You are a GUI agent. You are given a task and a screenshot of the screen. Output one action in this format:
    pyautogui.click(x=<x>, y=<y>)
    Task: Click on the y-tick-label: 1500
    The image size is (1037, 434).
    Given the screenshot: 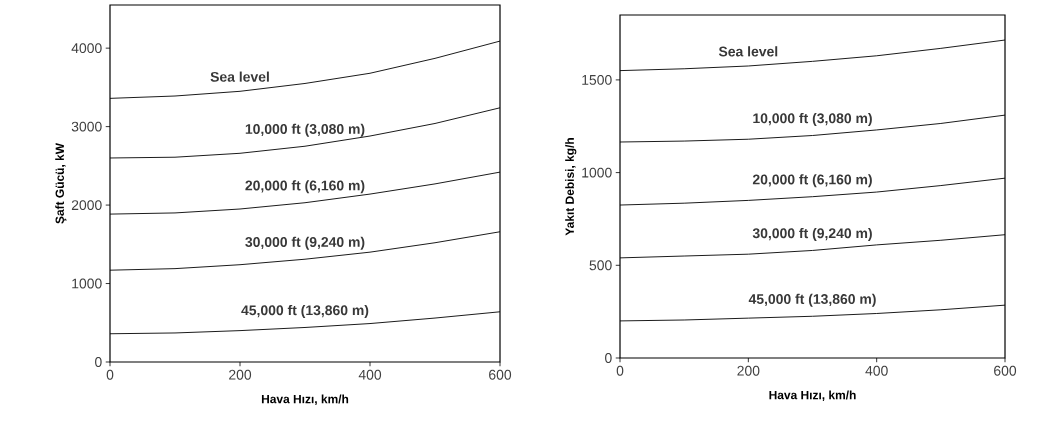 What is the action you would take?
    pyautogui.click(x=597, y=79)
    